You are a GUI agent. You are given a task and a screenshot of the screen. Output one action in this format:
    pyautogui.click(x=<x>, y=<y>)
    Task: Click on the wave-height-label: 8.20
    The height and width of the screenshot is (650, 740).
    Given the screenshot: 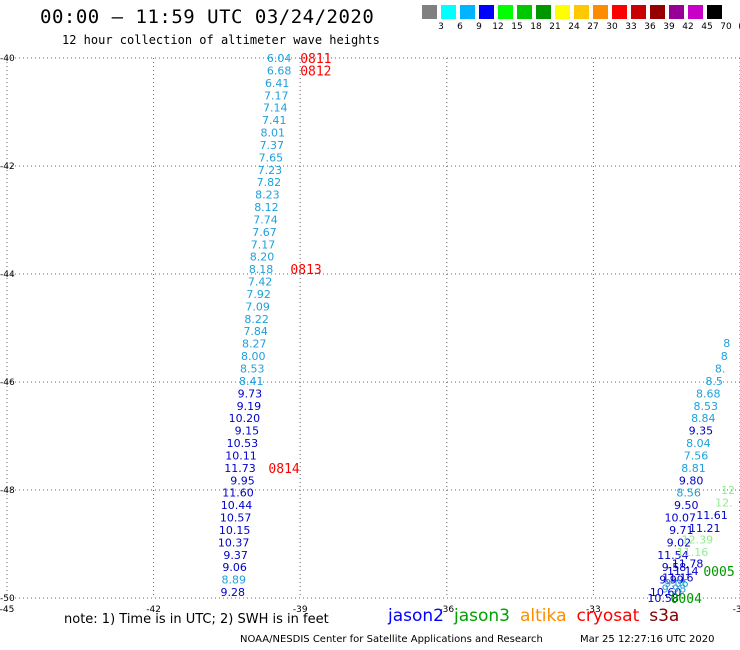 What is the action you would take?
    pyautogui.click(x=262, y=257)
    